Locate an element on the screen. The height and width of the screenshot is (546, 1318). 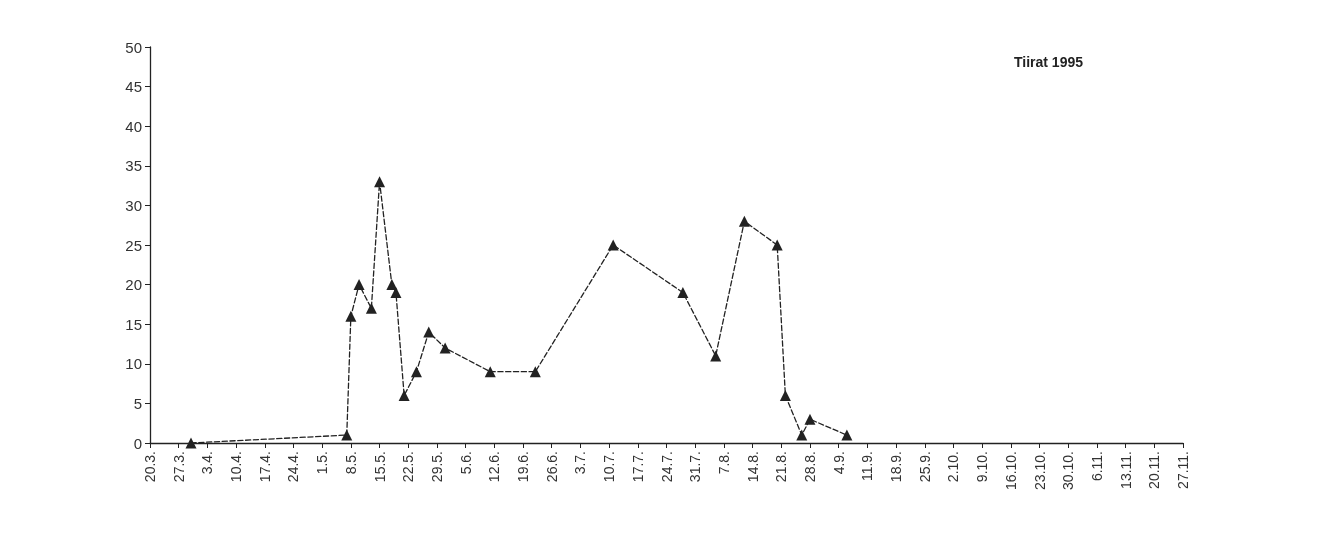
y-tick-label: 10 is located at coordinates (133, 364).